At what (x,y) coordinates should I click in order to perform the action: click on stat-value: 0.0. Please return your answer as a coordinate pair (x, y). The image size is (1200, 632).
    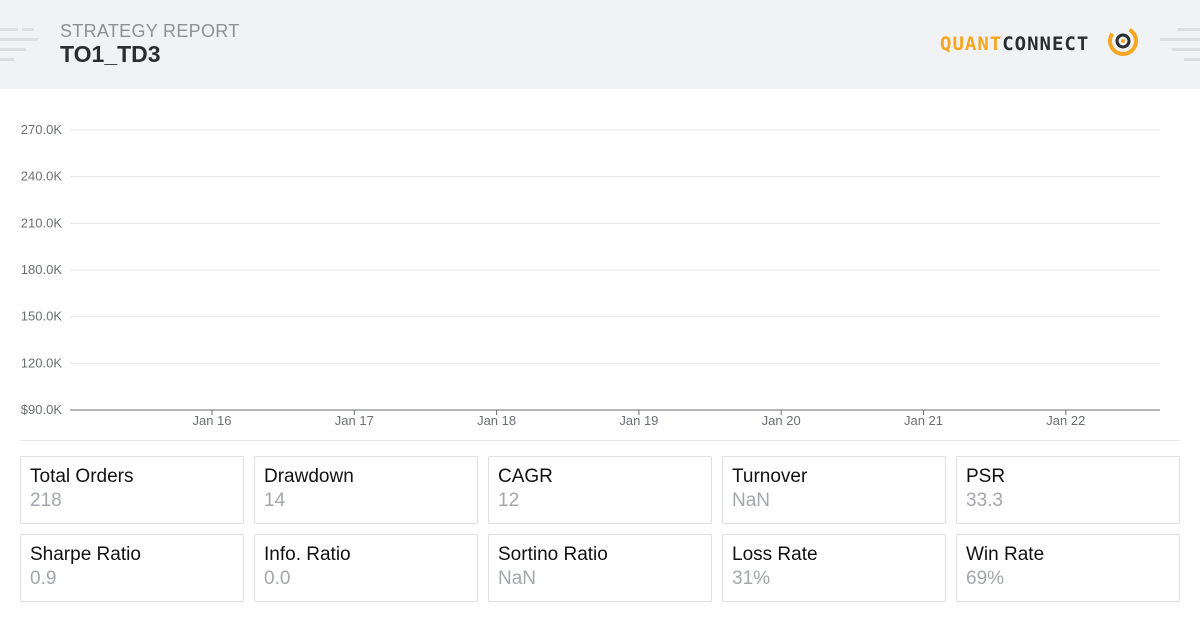
    Looking at the image, I should click on (277, 578).